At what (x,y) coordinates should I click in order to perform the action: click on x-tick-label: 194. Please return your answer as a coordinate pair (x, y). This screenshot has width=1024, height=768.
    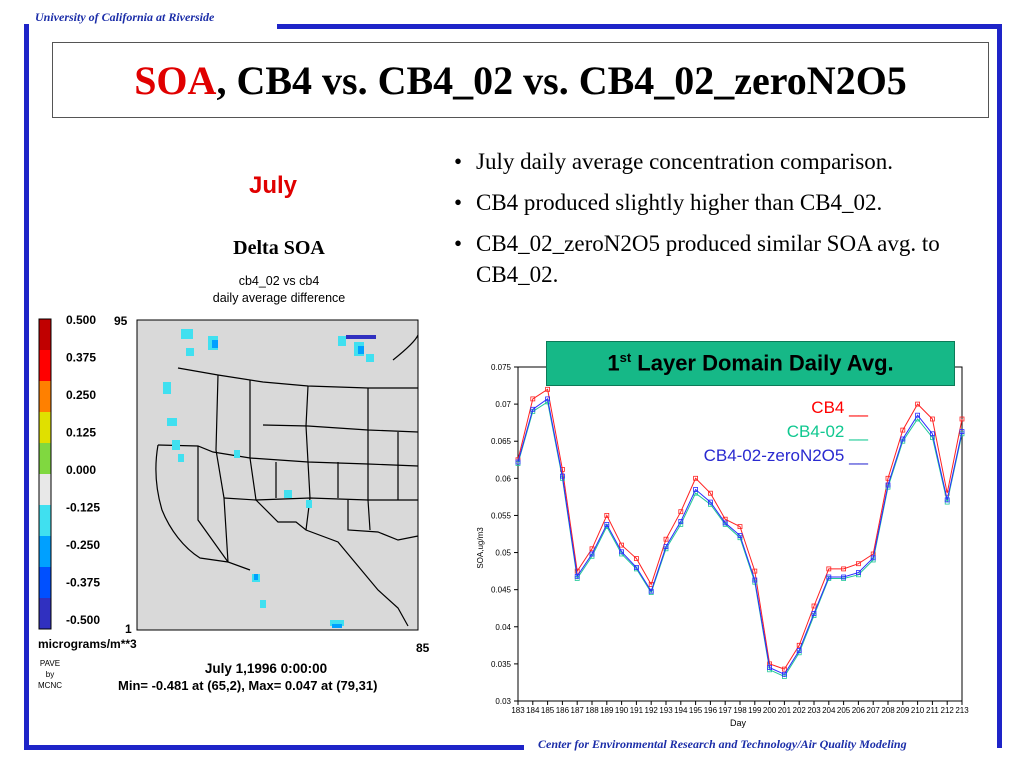
    Looking at the image, I should click on (681, 710).